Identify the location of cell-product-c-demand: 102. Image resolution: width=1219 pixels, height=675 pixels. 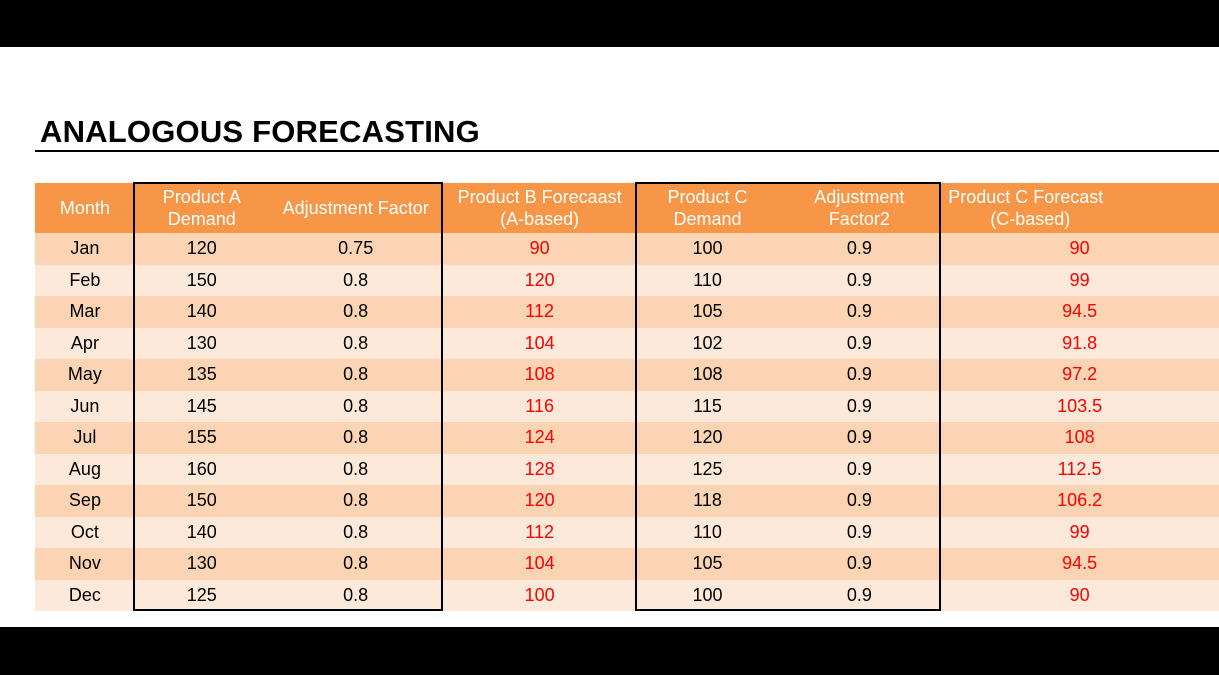
(707, 343).